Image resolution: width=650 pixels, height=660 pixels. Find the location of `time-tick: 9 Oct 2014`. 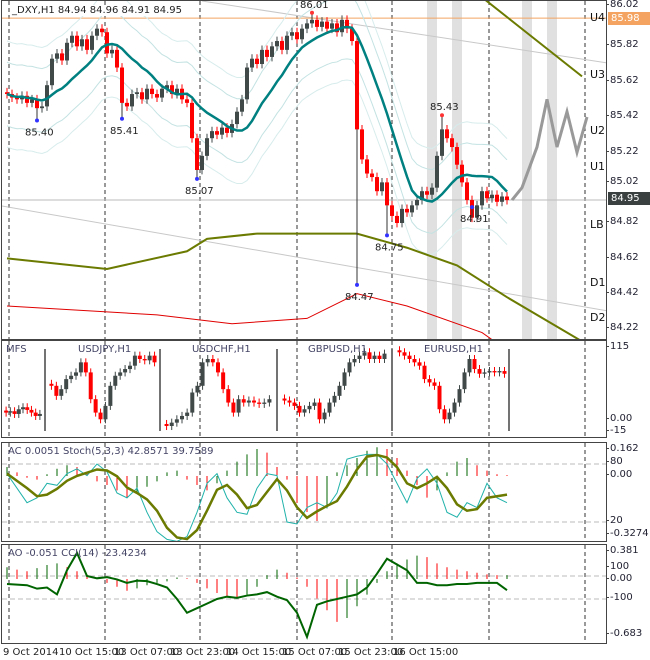

time-tick: 9 Oct 2014 is located at coordinates (31, 652).